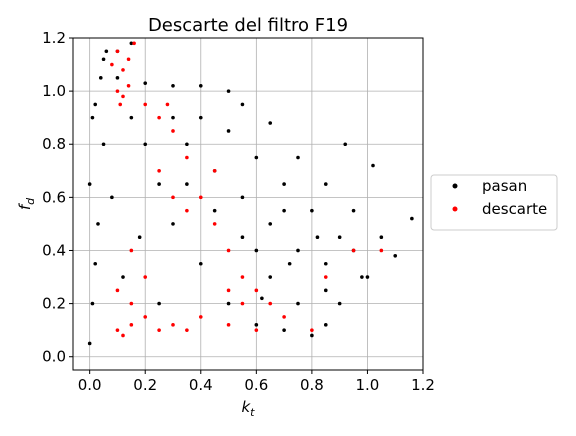  What do you see at coordinates (248, 408) in the screenshot?
I see `x-axis-label: kt` at bounding box center [248, 408].